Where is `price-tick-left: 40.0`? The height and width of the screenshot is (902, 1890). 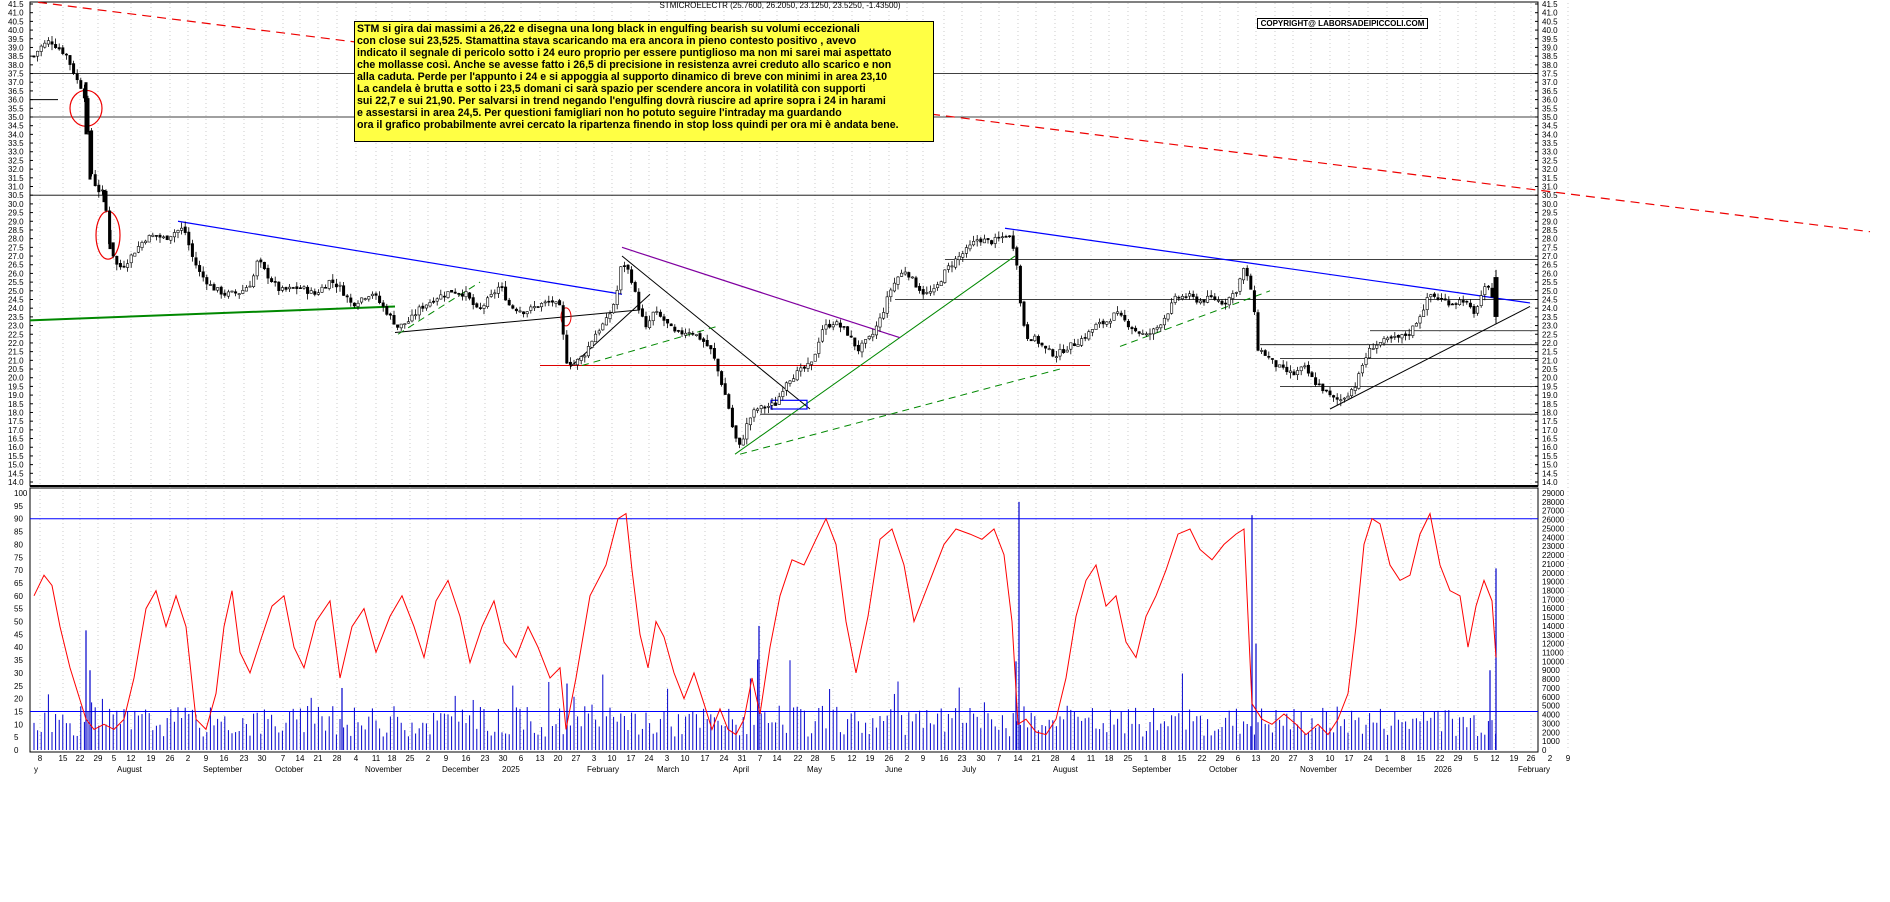
price-tick-left: 40.0 is located at coordinates (16, 30).